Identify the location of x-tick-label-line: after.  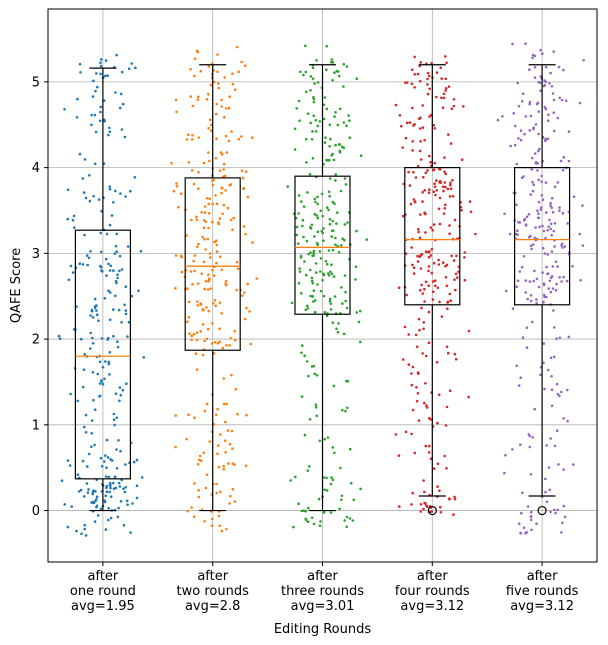
(103, 576).